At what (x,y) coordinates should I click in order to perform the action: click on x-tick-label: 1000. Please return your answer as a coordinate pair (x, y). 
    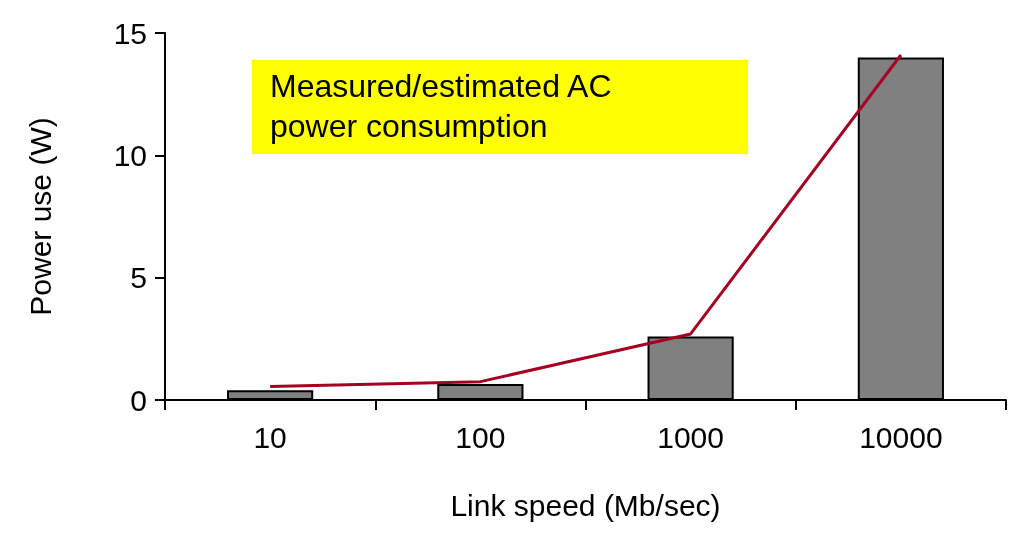
    Looking at the image, I should click on (690, 437).